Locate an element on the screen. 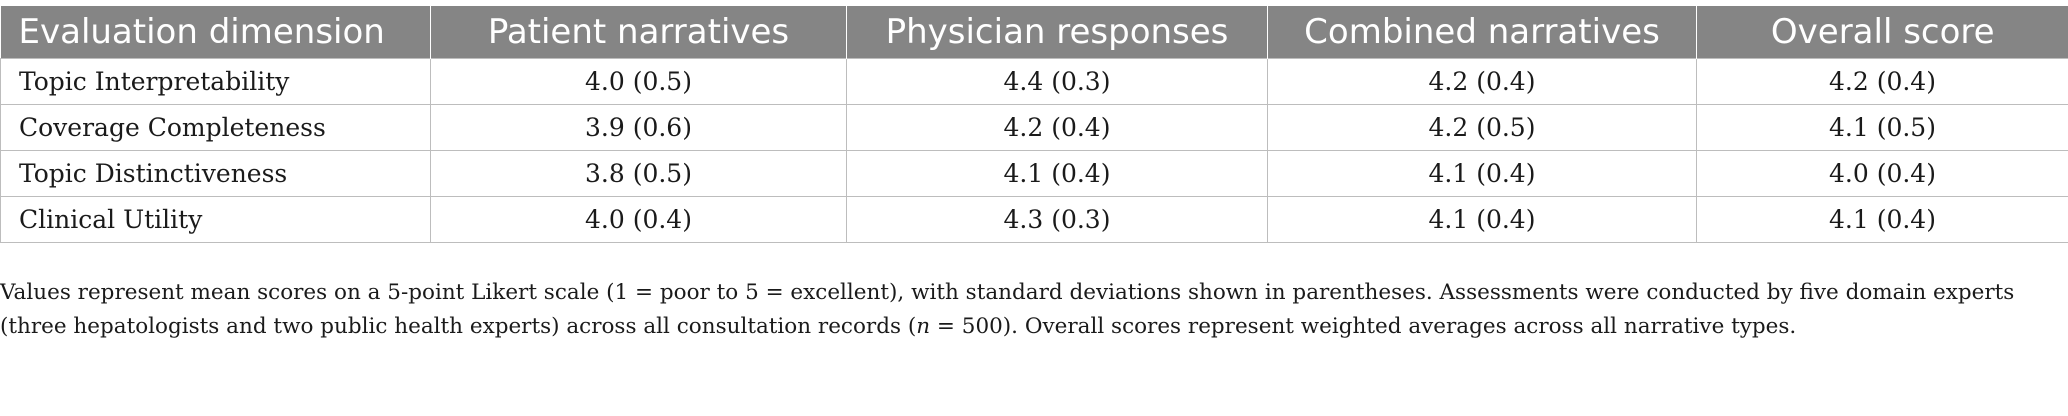 The width and height of the screenshot is (2068, 416). cell-overall-score: 4.1 (0.4) is located at coordinates (1882, 219).